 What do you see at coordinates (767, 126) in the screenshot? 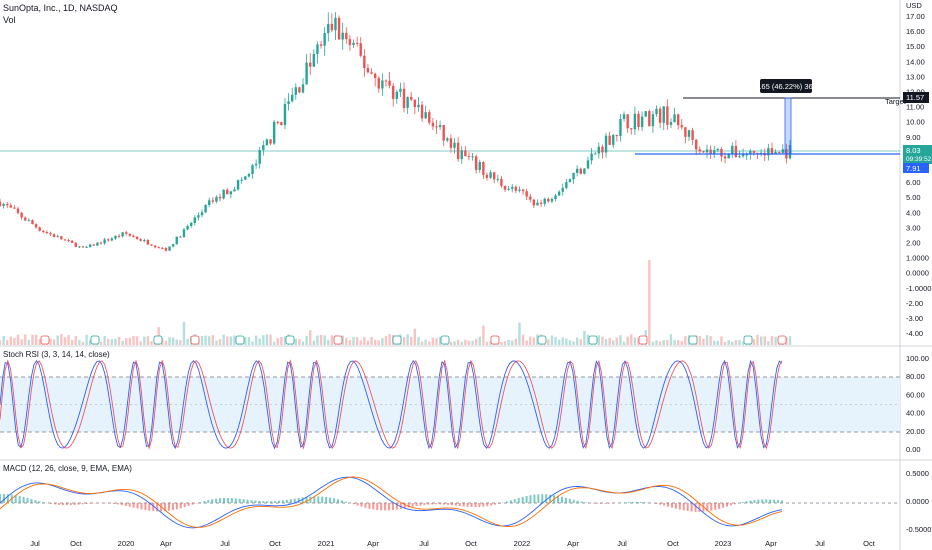
I see `long-position-tool` at bounding box center [767, 126].